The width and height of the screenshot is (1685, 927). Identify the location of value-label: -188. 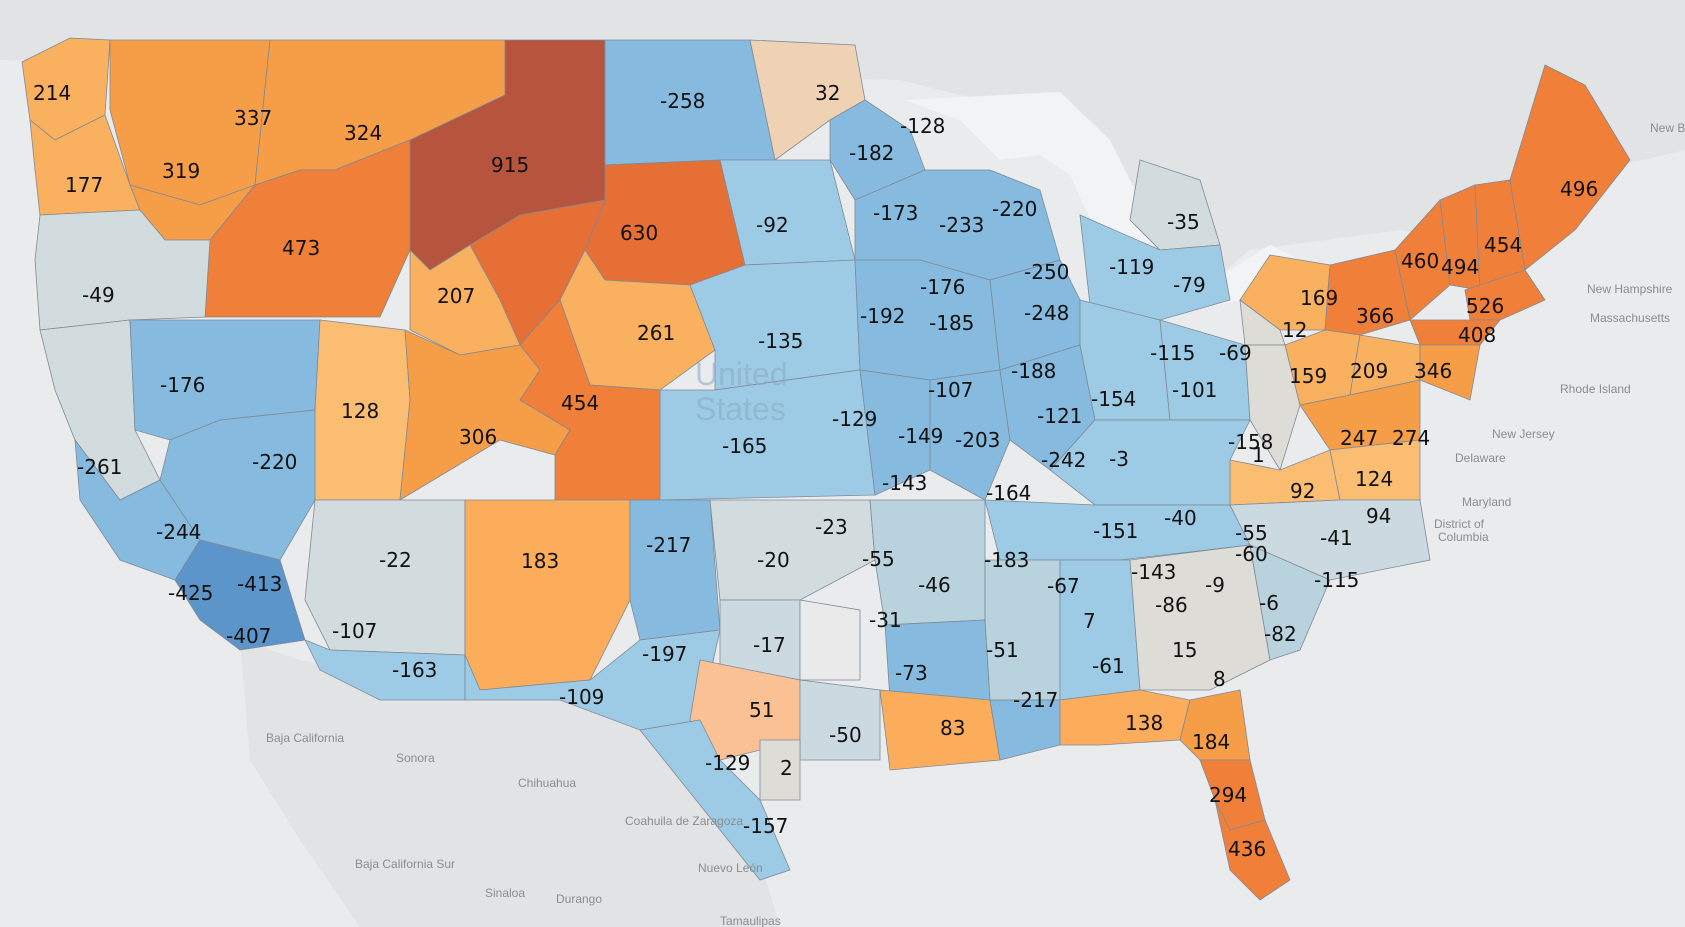
(1033, 371).